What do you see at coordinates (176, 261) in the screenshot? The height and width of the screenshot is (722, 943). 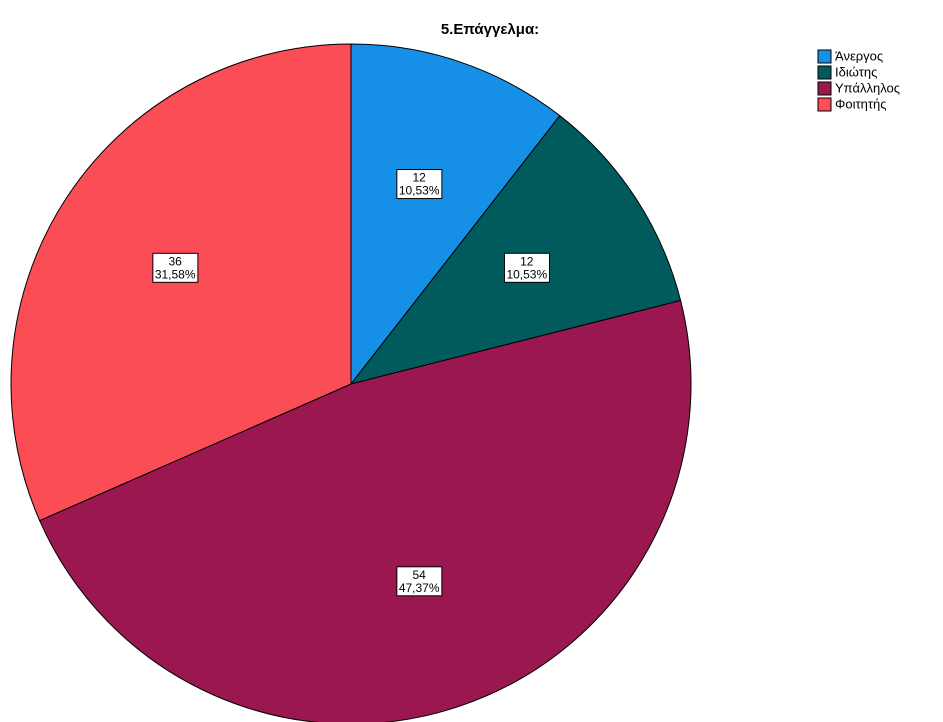 I see `value-label: 36` at bounding box center [176, 261].